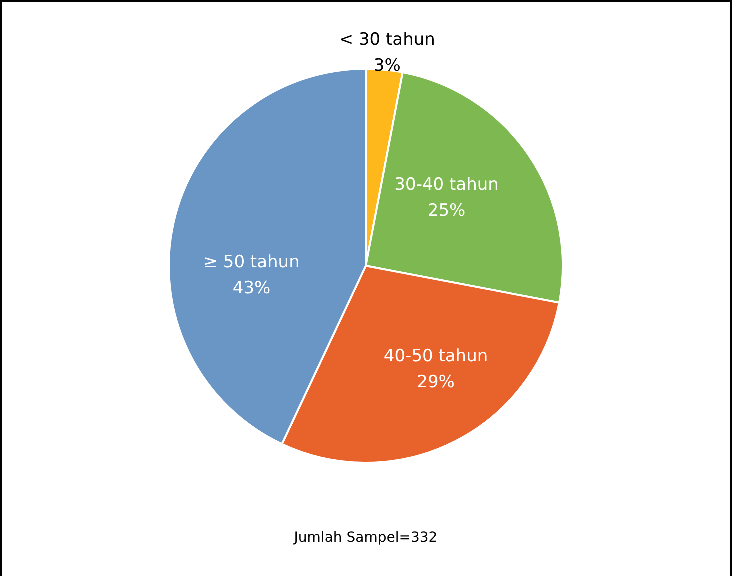 This screenshot has width=738, height=578. What do you see at coordinates (447, 211) in the screenshot?
I see `data-label: 25%` at bounding box center [447, 211].